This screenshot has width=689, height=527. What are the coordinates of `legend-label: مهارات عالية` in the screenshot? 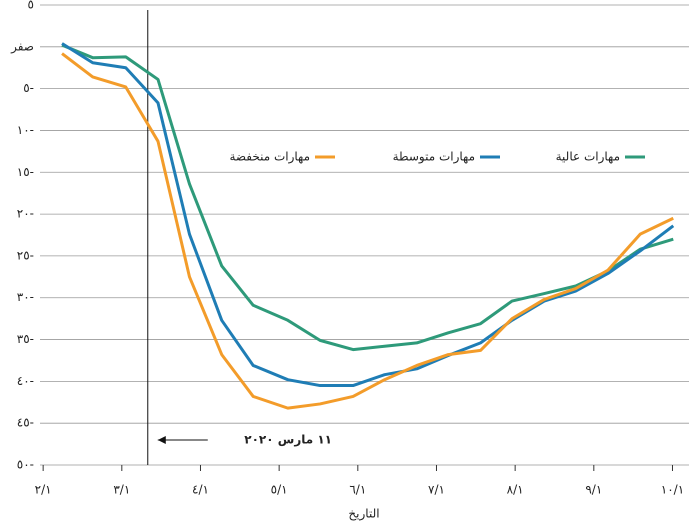 It's located at (588, 157).